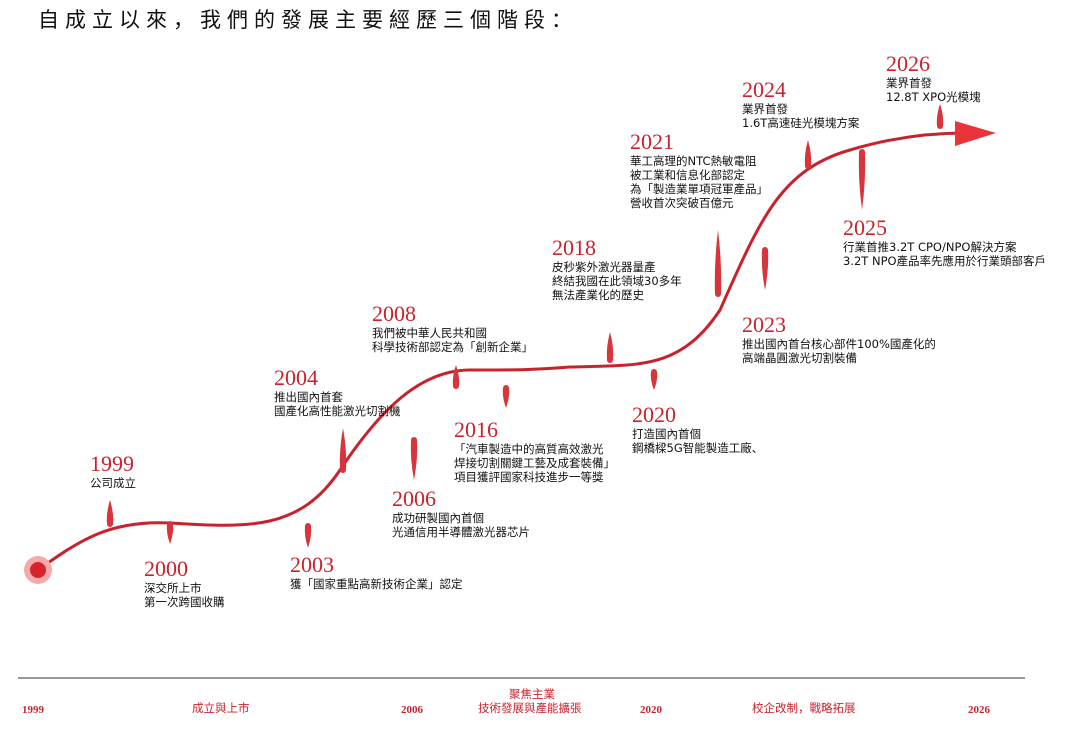 Image resolution: width=1080 pixels, height=741 pixels. I want to click on milestone-text: 推出國內首台核心部件100%國產化的, so click(839, 344).